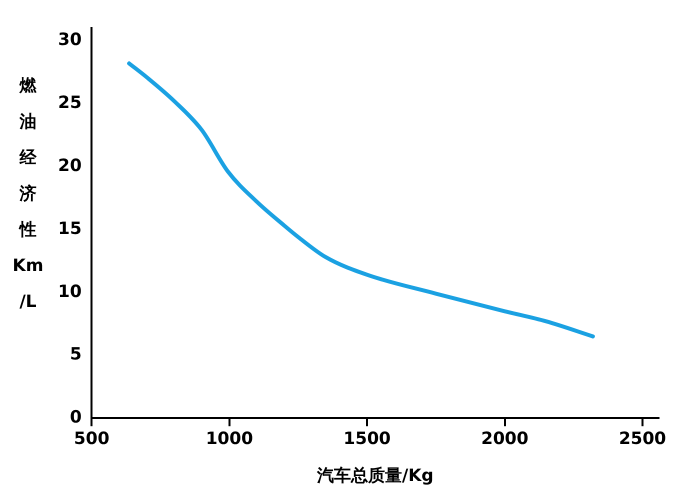 This screenshot has width=679, height=499. Describe the element at coordinates (230, 438) in the screenshot. I see `x-tick-label: 1000` at that location.